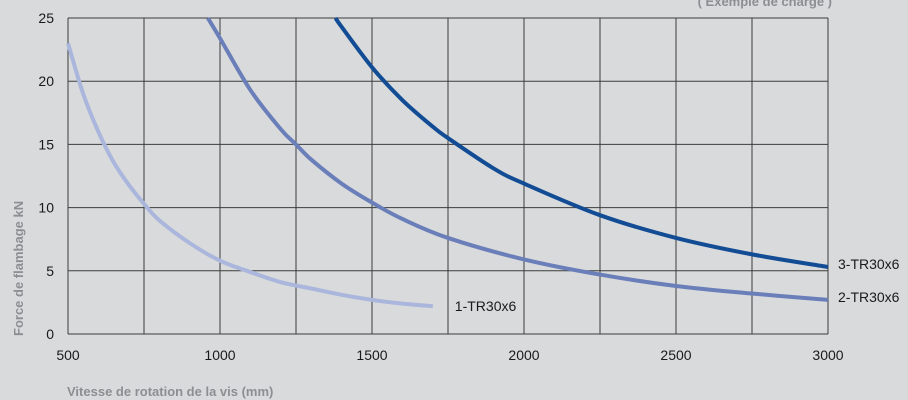  I want to click on y-tick-label-2: 10, so click(46, 208).